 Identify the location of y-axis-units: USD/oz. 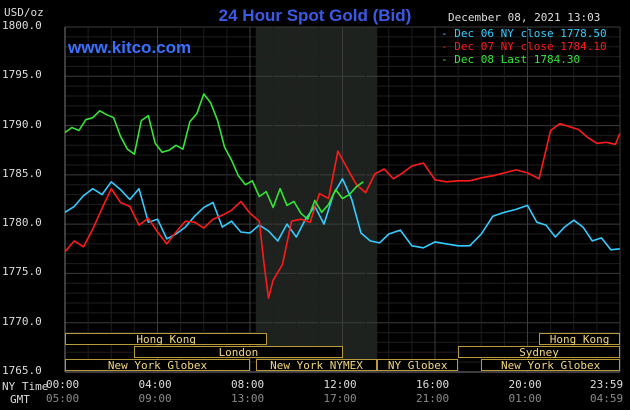
(24, 12).